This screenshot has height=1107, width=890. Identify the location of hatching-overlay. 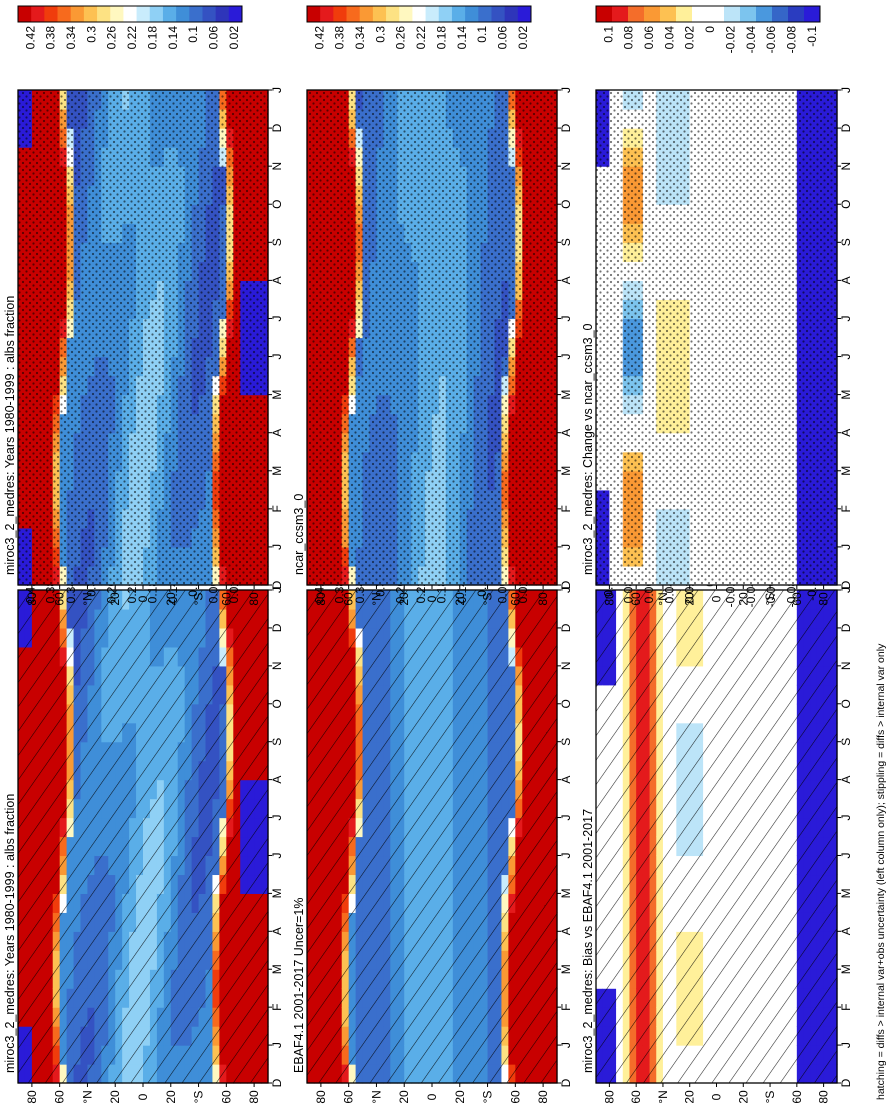
(143, 836).